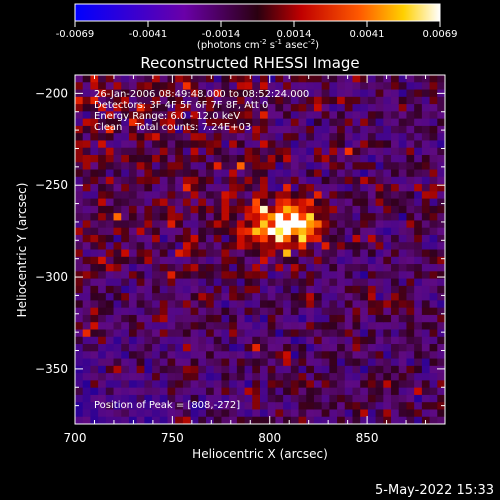 The image size is (500, 500). Describe the element at coordinates (249, 63) in the screenshot. I see `chart-title: Reconstructed RHESSI Image` at that location.